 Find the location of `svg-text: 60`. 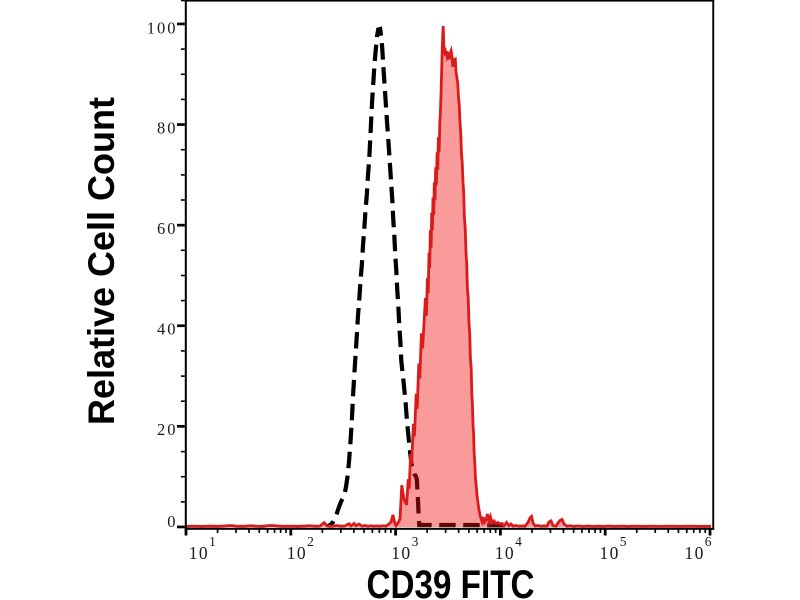

svg-text: 60 is located at coordinates (167, 228).